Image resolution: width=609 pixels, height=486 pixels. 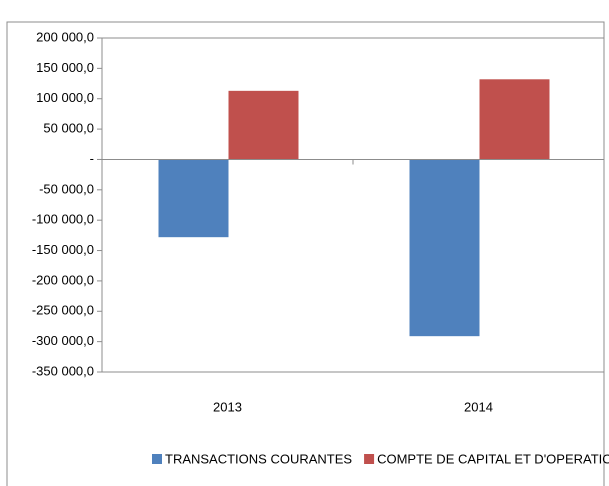 I want to click on y-tick-label: -, so click(x=92, y=158).